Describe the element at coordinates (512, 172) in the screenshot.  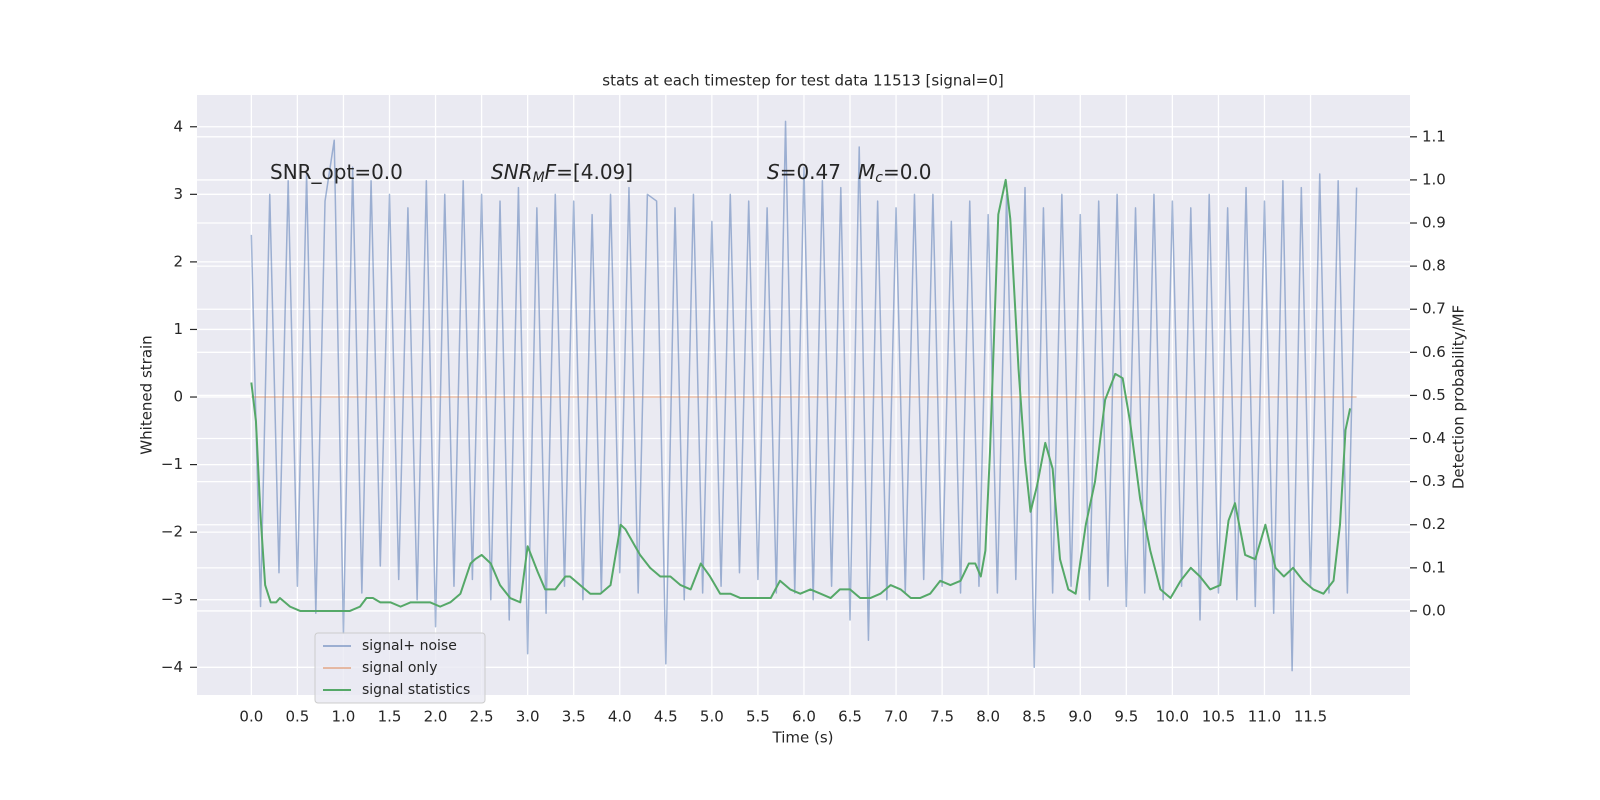
I see `annotation-part: SNR` at that location.